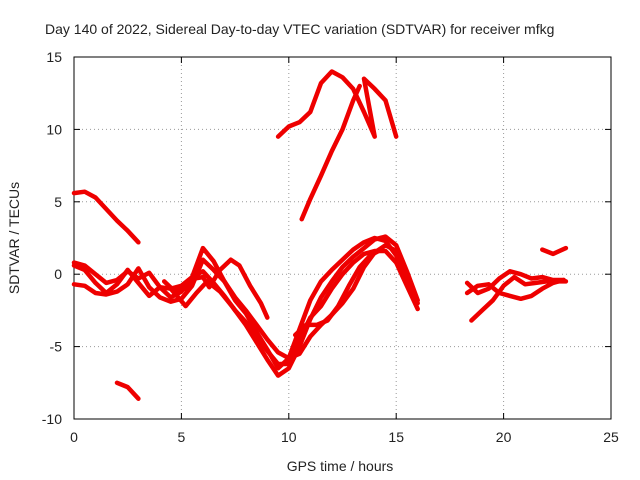 The width and height of the screenshot is (640, 480). I want to click on y-tick-label: -5, so click(56, 347).